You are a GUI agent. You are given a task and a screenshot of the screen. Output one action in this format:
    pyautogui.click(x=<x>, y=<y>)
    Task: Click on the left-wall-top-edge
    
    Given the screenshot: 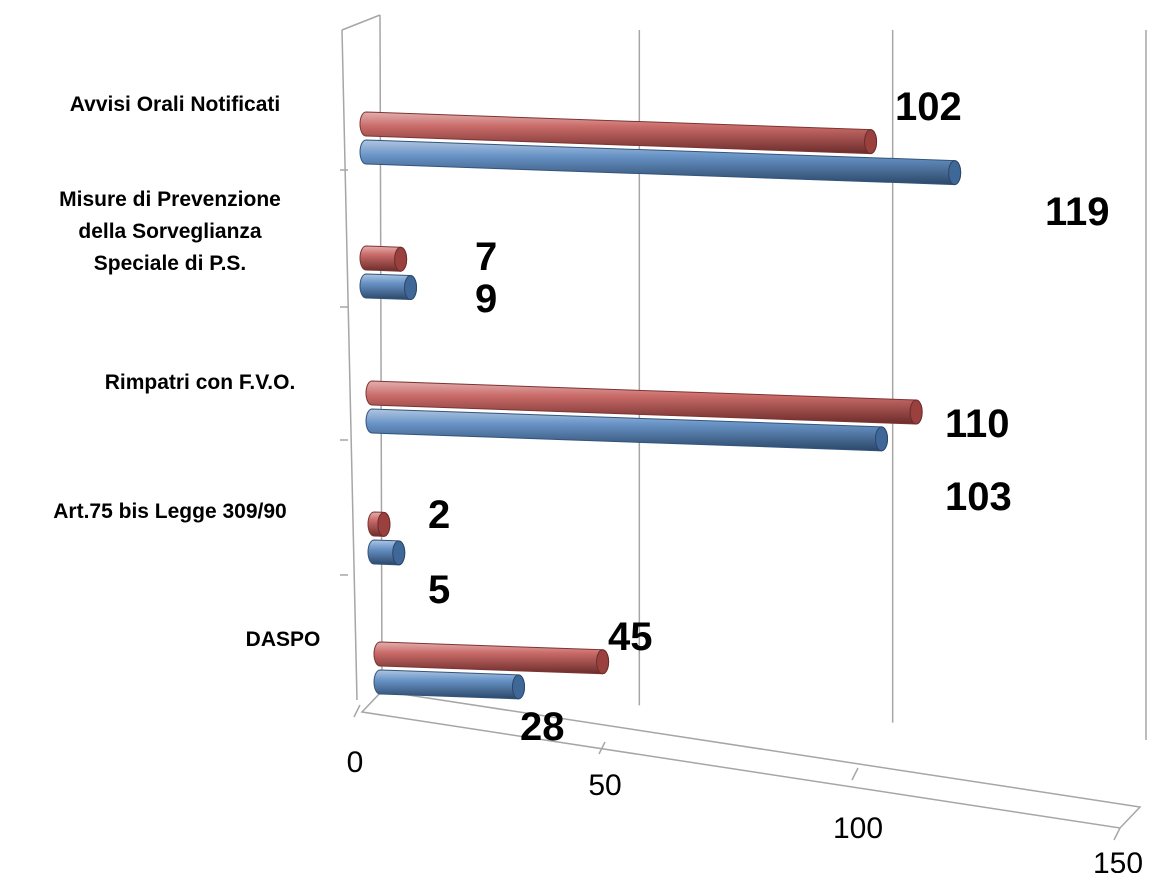 What is the action you would take?
    pyautogui.click(x=361, y=22)
    